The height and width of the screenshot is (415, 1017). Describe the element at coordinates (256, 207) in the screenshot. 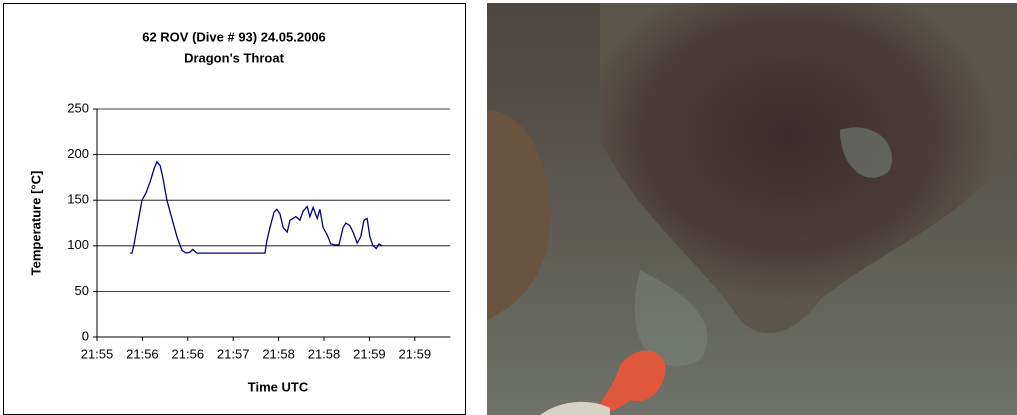

I see `data-line` at that location.